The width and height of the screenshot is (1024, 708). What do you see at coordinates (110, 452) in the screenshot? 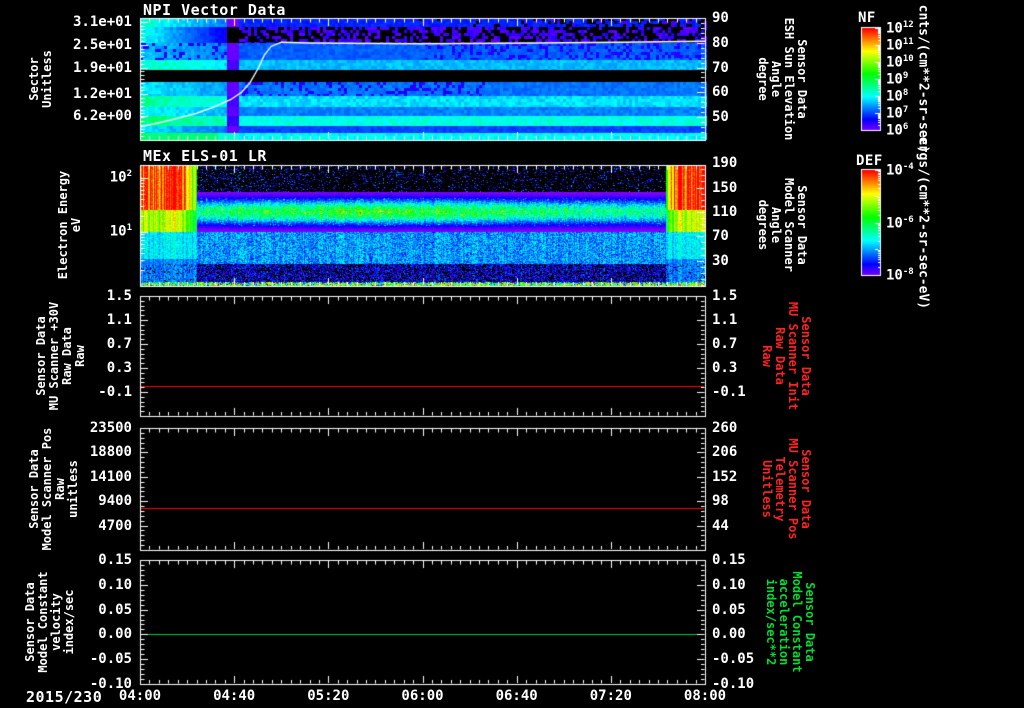
I see `p4-ytick-label: 18800` at bounding box center [110, 452].